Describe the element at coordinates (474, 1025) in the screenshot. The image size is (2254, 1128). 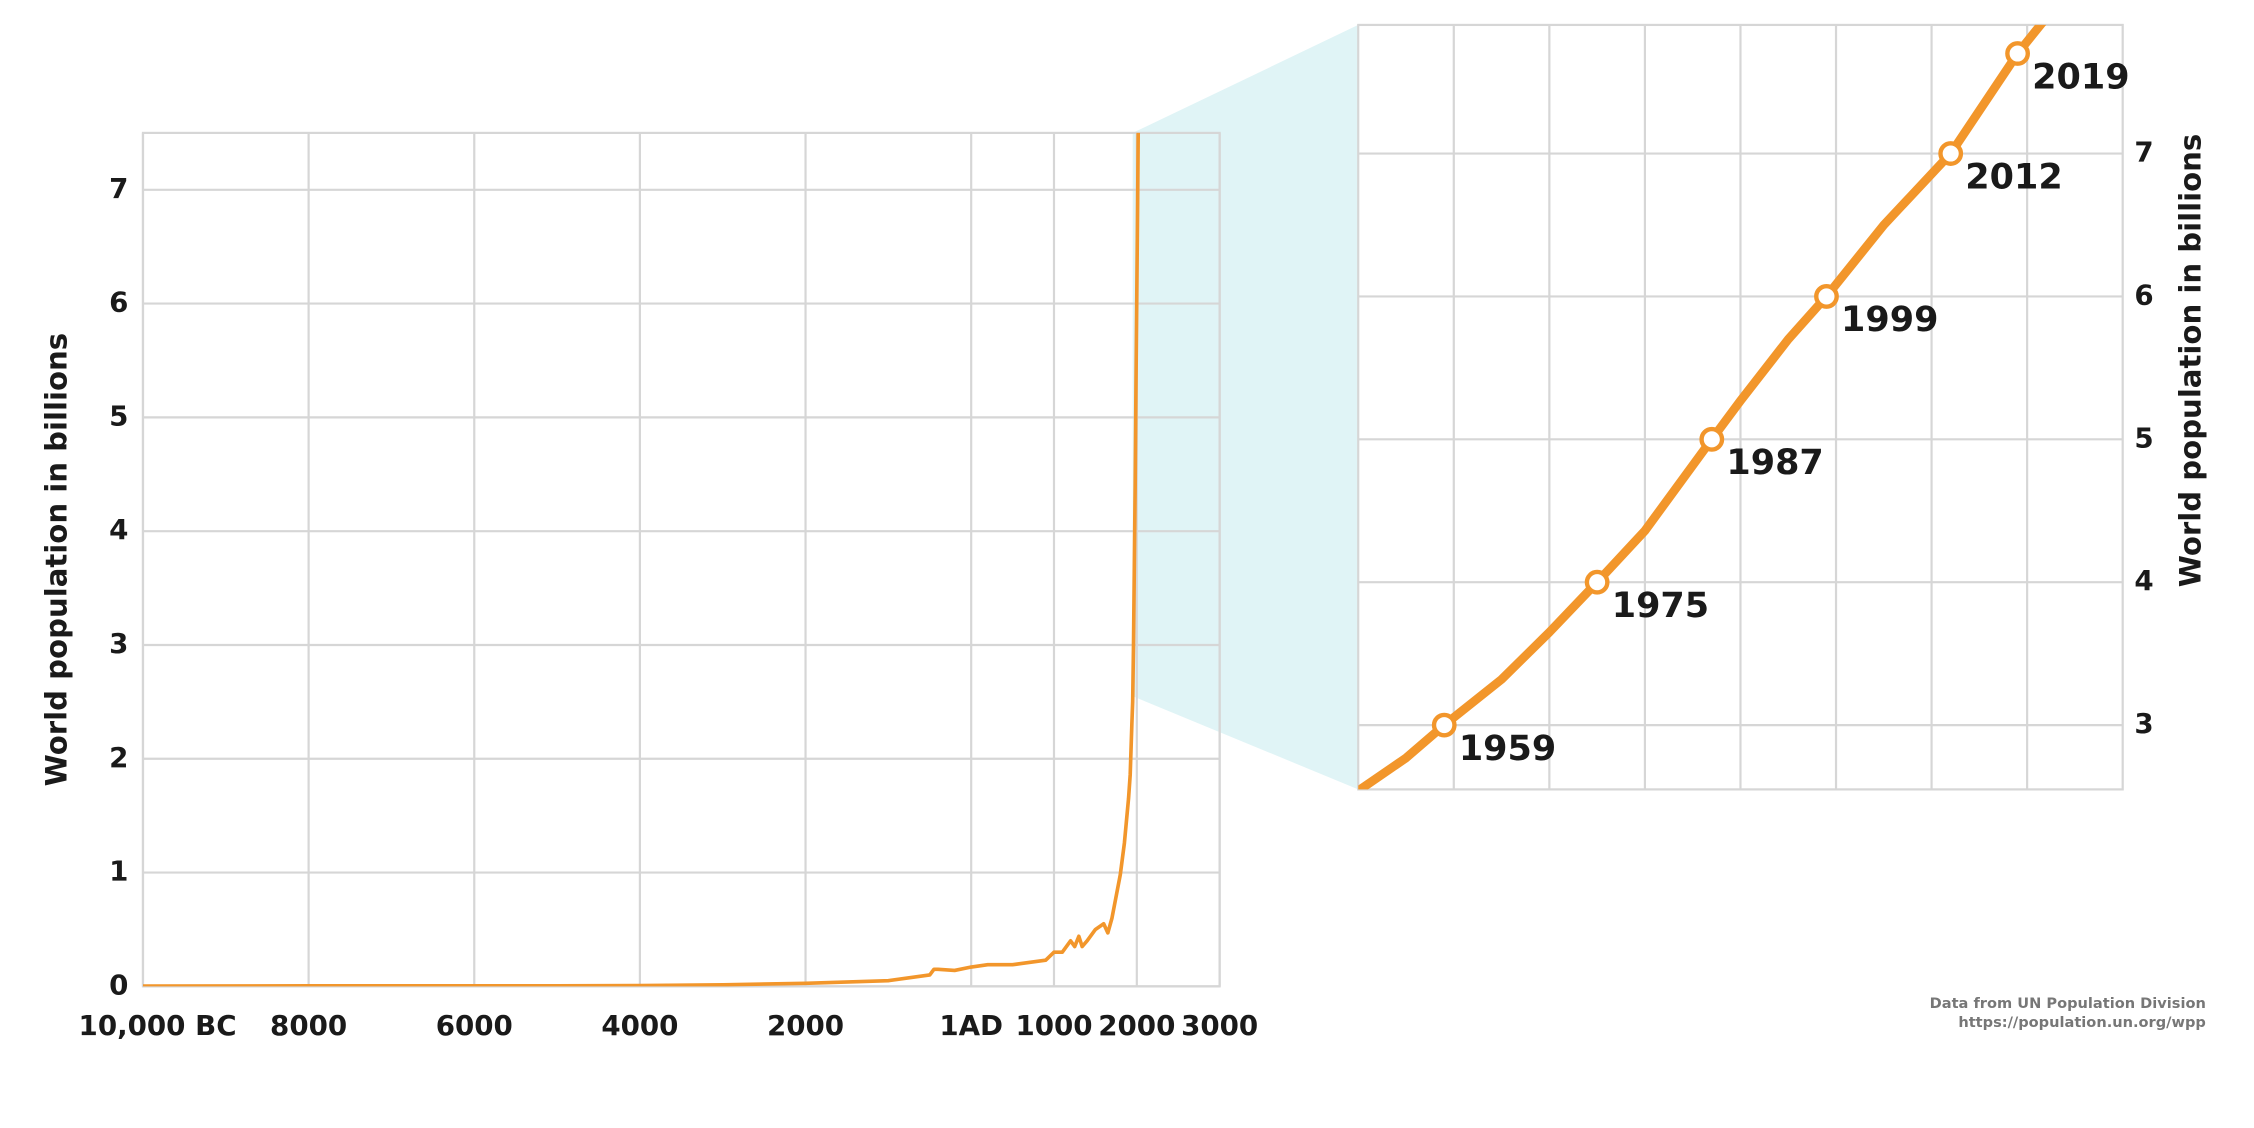
I see `x-tick-label: 6000` at that location.